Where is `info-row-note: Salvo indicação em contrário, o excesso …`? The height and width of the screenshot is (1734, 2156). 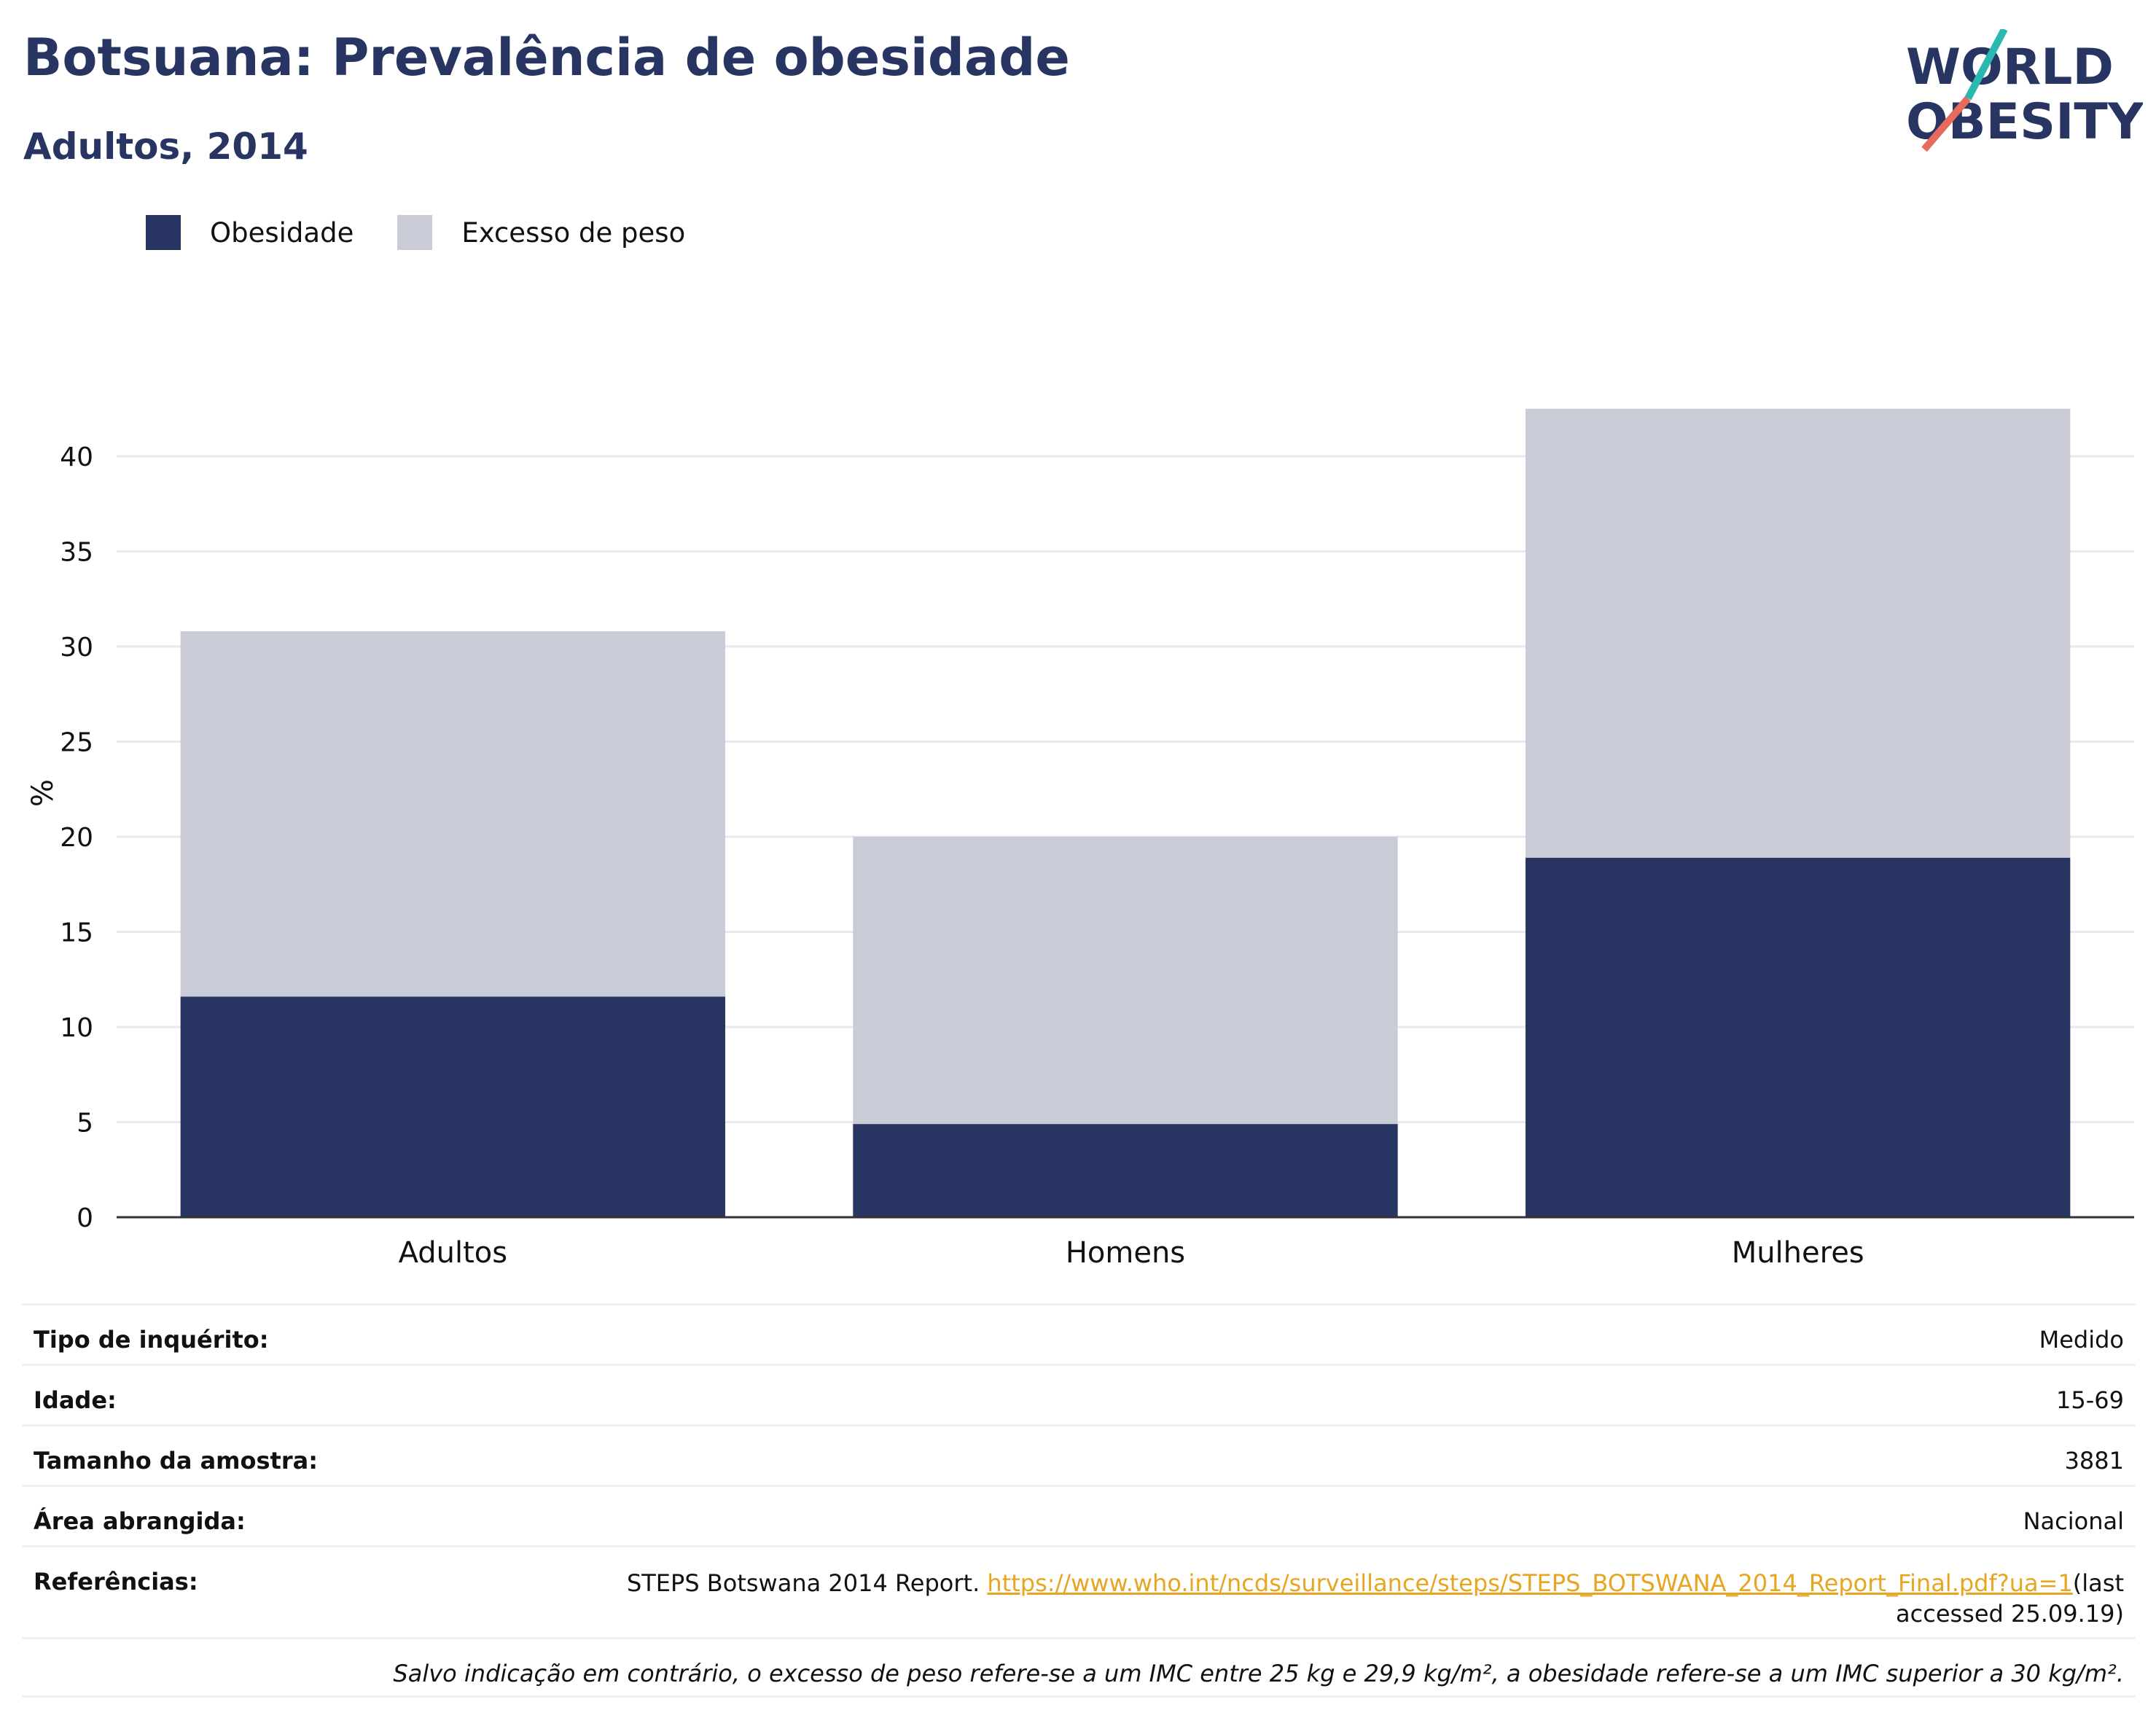 info-row-note: Salvo indicação em contrário, o excesso … is located at coordinates (1079, 1667).